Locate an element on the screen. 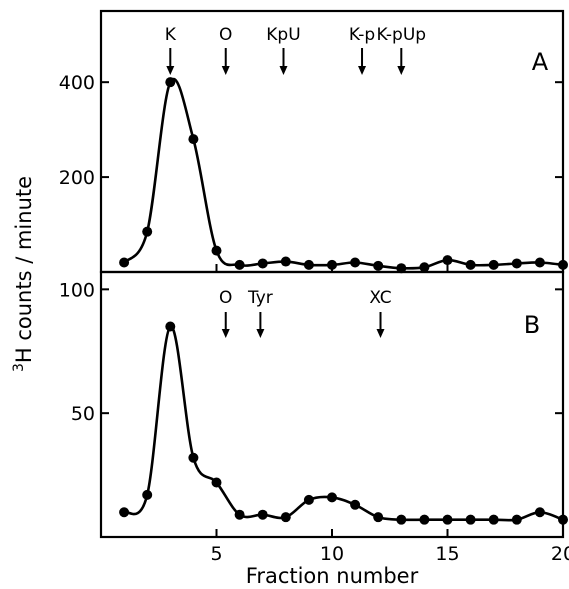 Image resolution: width=569 pixels, height=589 pixels. y-tick-label: 100 is located at coordinates (77, 290).